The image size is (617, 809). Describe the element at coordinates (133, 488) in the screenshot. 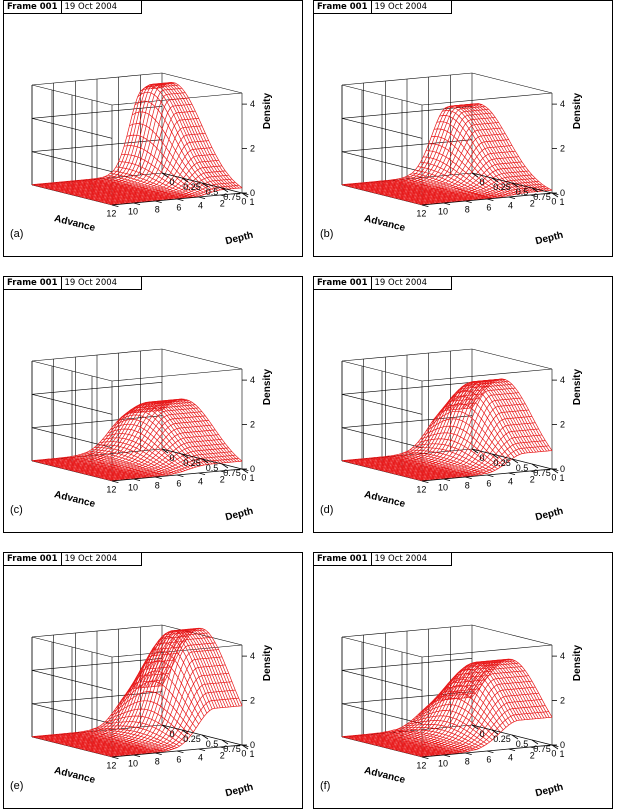

I see `advance-tick-label: 10` at that location.